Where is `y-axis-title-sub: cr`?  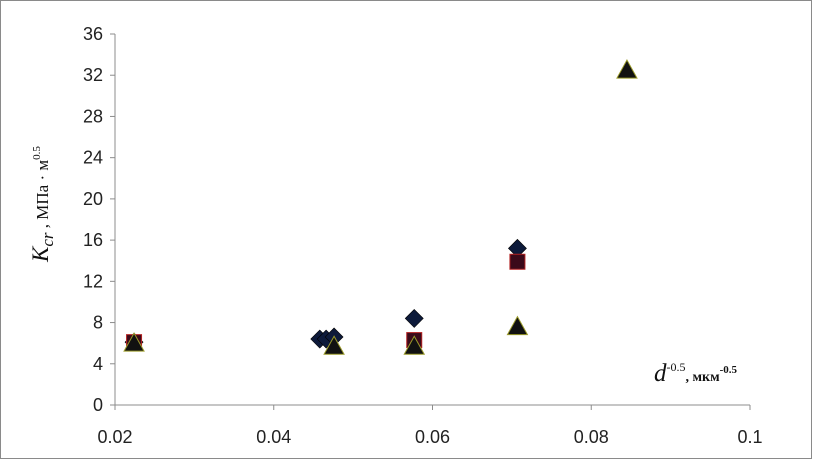 y-axis-title-sub: cr is located at coordinates (47, 239).